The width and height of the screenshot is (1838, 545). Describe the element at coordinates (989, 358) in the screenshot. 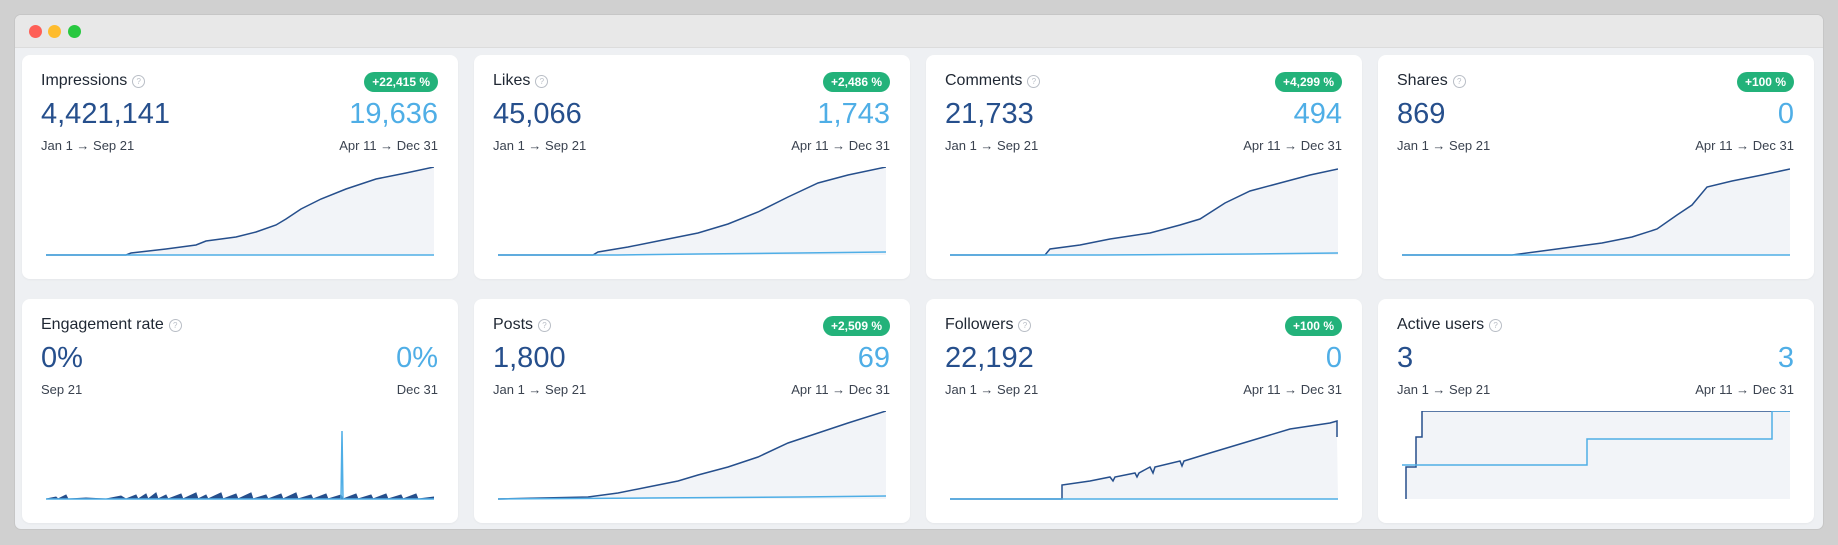

I see `current-value: 22,192` at that location.